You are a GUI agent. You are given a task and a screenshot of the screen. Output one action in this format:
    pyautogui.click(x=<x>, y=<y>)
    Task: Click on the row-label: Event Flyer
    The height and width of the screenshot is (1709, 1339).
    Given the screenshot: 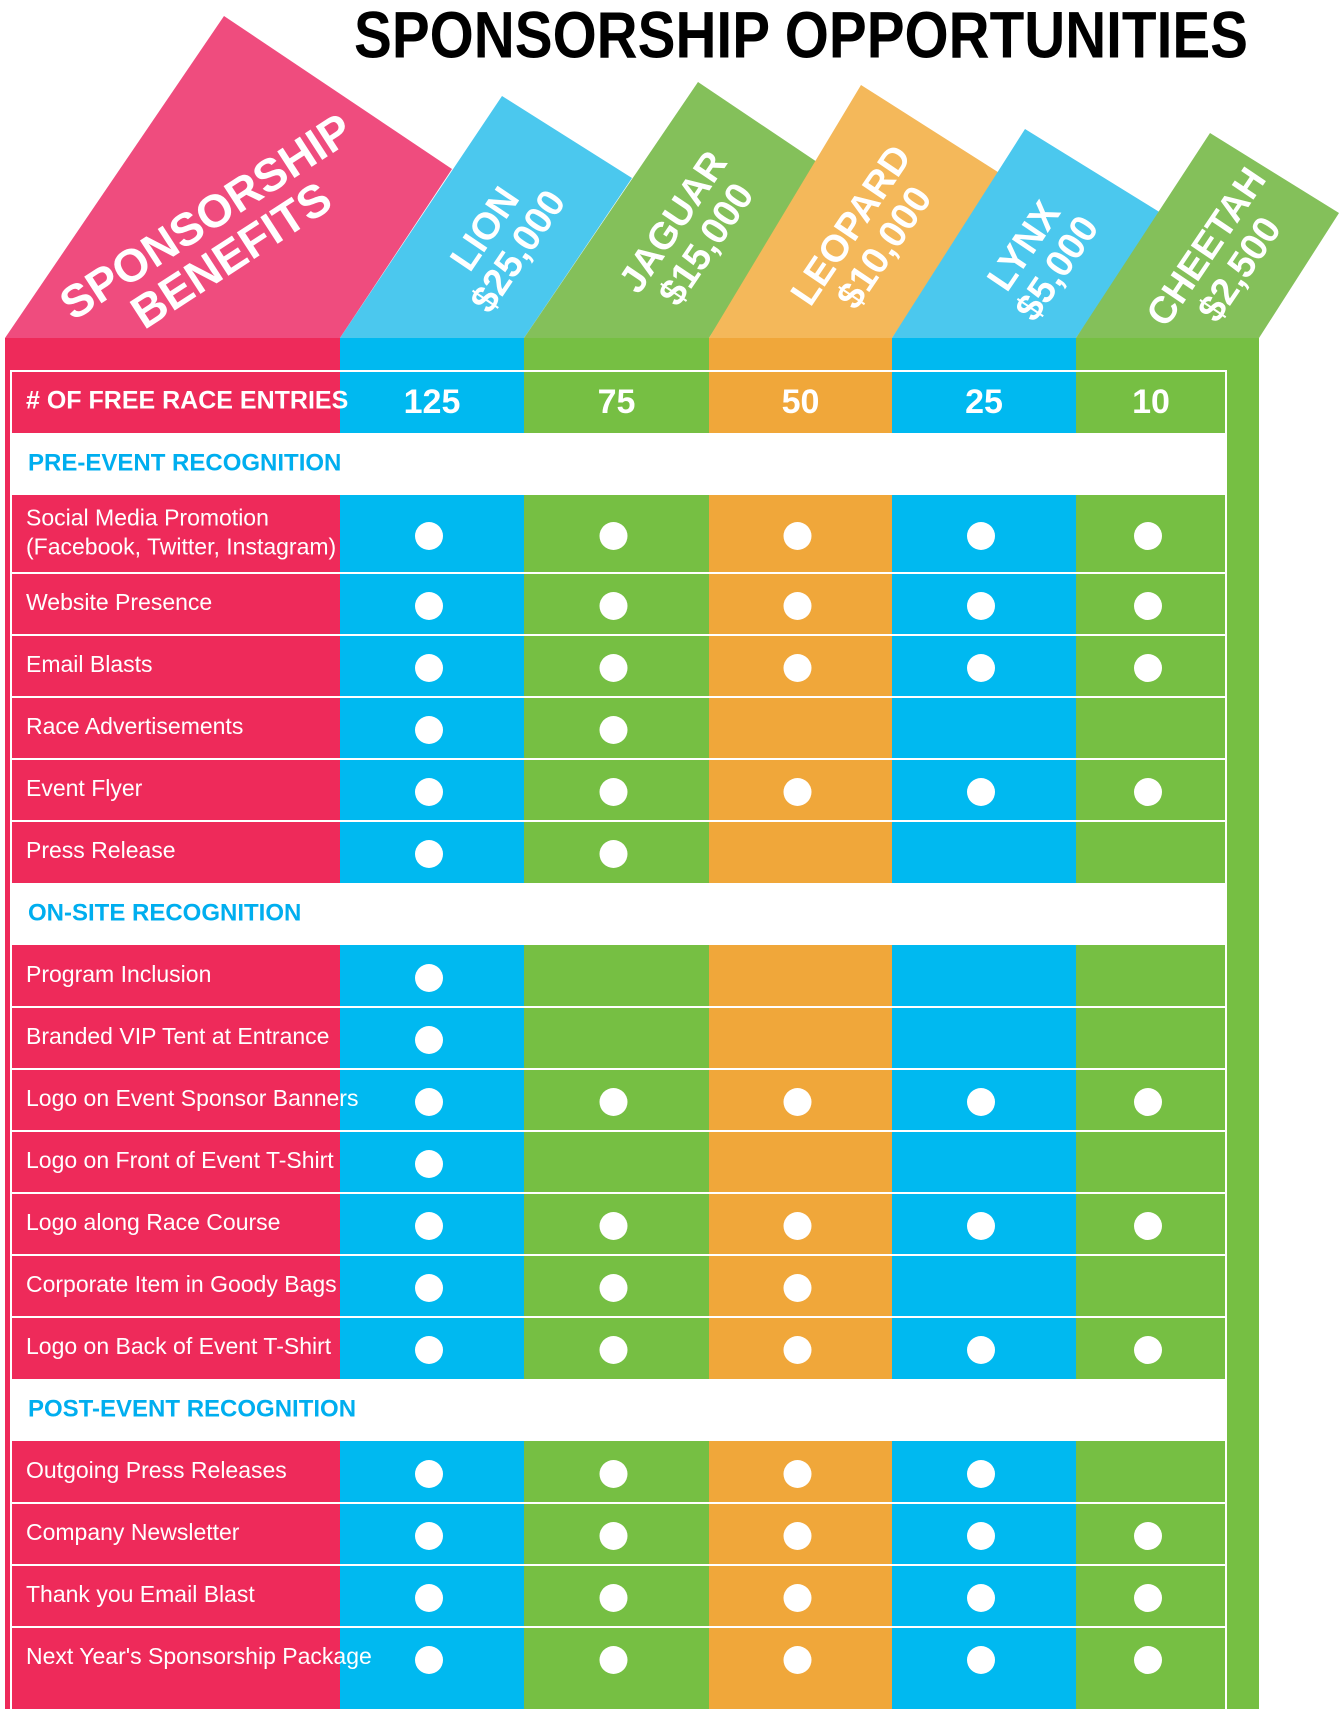 What is the action you would take?
    pyautogui.click(x=84, y=788)
    